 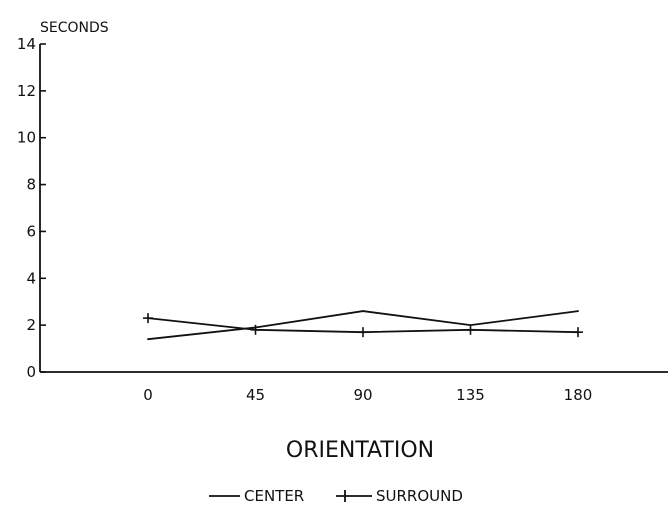 I want to click on x-tick-label: 180, so click(x=578, y=395).